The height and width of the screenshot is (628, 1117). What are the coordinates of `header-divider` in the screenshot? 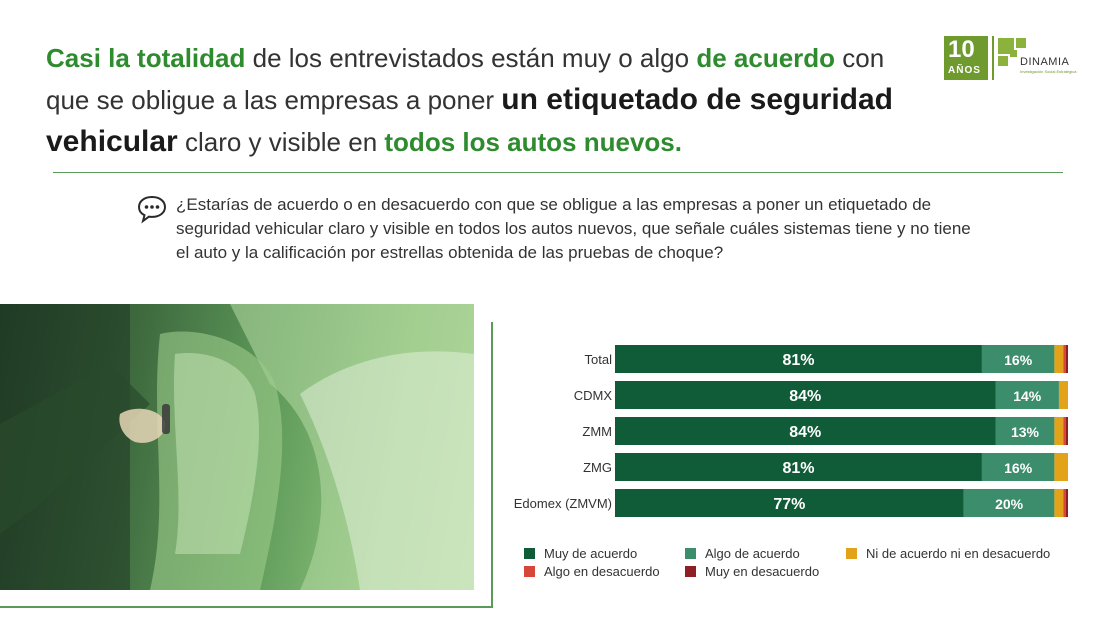 It's located at (558, 172).